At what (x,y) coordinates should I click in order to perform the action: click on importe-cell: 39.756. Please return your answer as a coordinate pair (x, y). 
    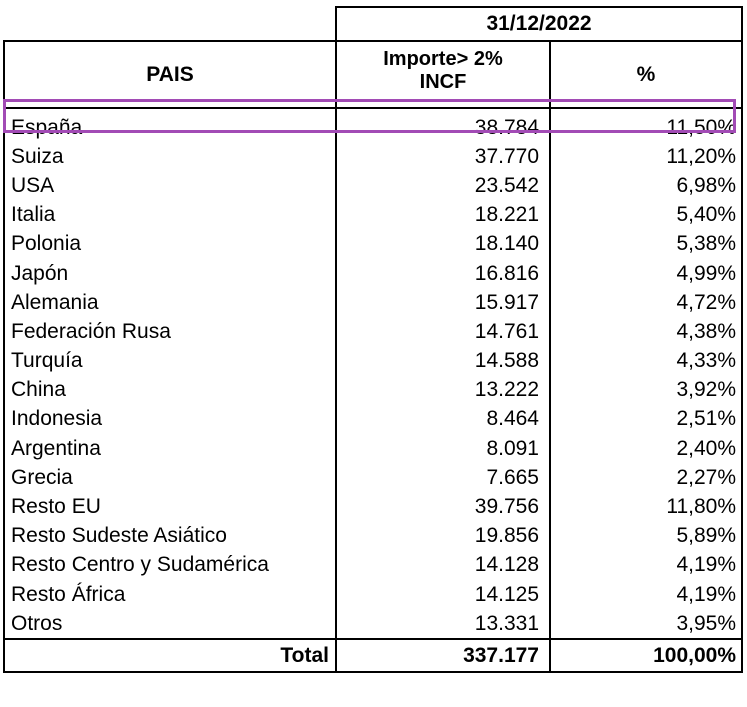
    Looking at the image, I should click on (443, 507).